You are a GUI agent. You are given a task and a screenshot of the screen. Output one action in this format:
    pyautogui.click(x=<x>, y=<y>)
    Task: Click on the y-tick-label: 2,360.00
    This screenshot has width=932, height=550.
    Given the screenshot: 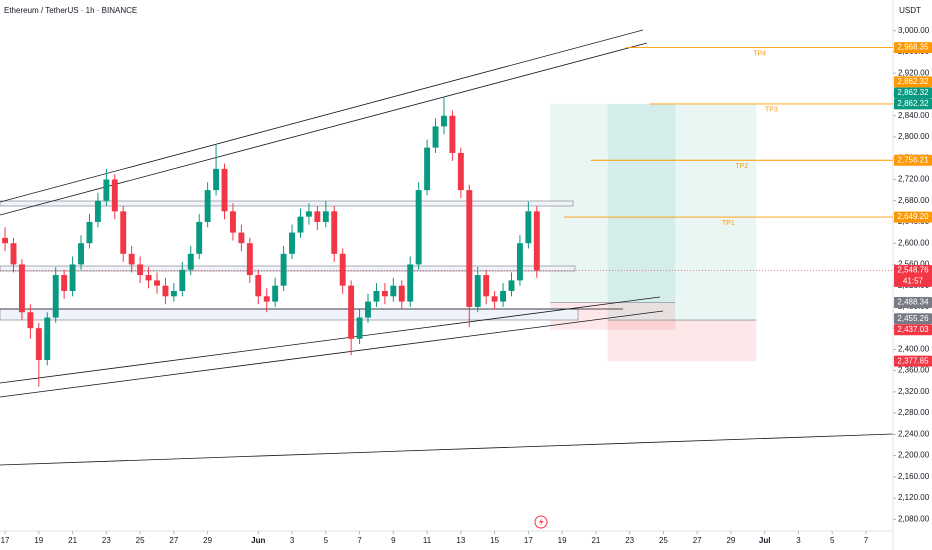 What is the action you would take?
    pyautogui.click(x=914, y=370)
    